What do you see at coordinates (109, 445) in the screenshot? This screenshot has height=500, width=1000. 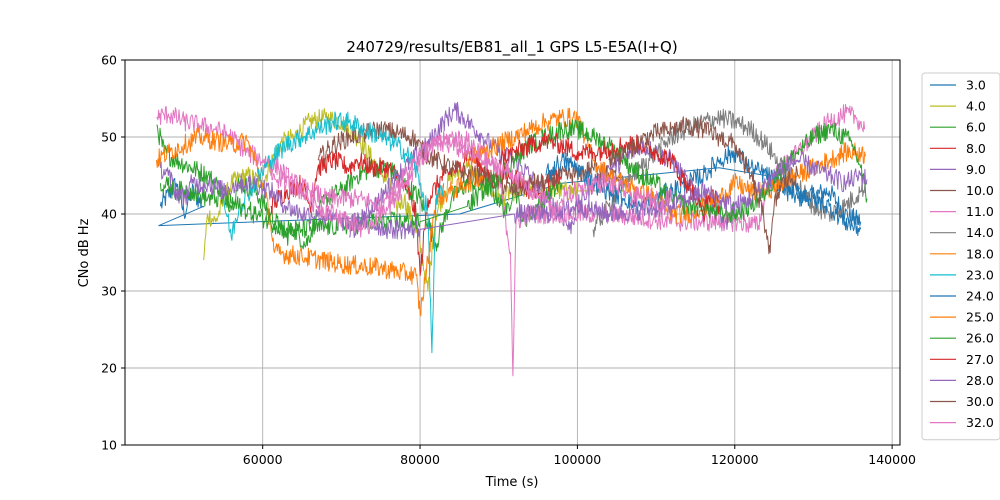 I see `y-tick-label: 10` at bounding box center [109, 445].